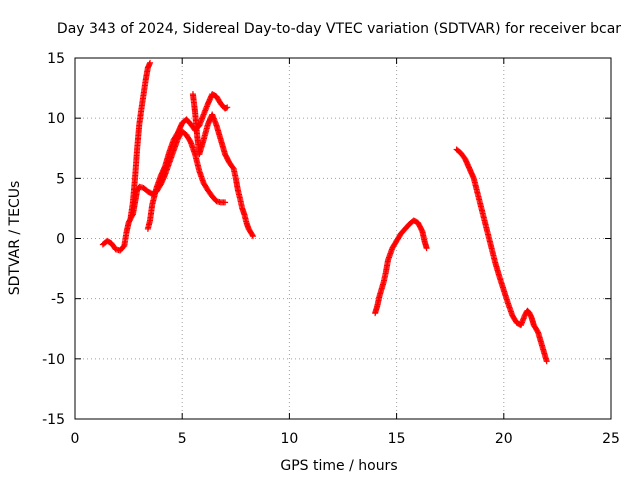 This screenshot has height=480, width=640. What do you see at coordinates (15, 238) in the screenshot?
I see `y-axis-label: SDTVAR / TECUs` at bounding box center [15, 238].